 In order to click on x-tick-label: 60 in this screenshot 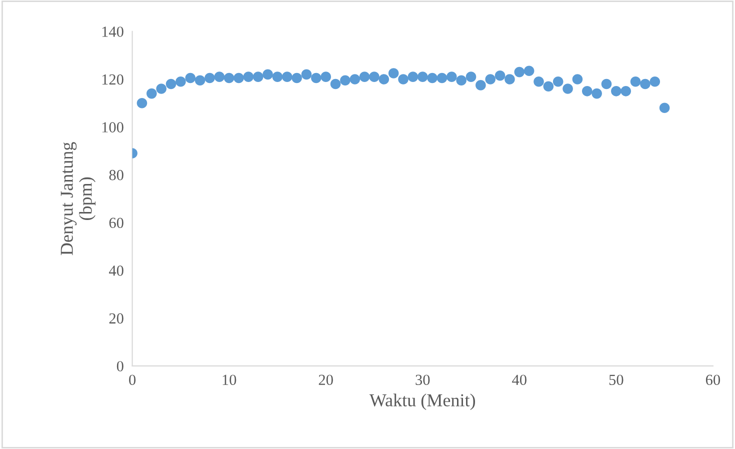, I will do `click(713, 380)`.